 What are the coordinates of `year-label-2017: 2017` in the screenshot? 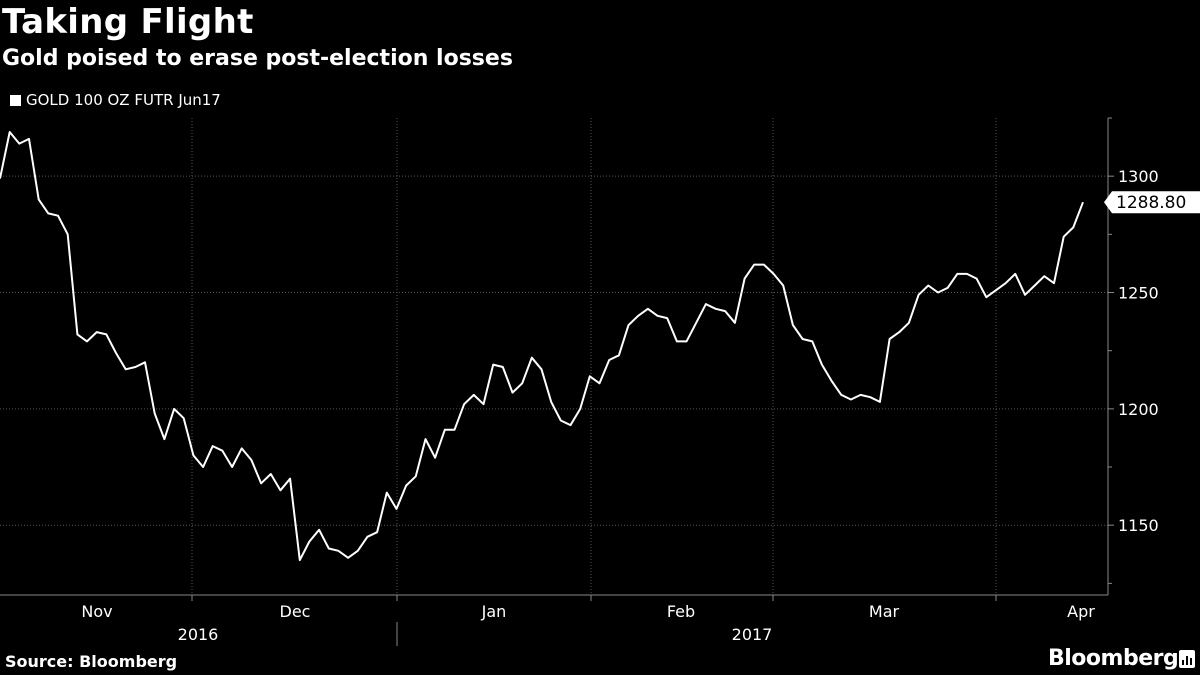 It's located at (752, 634).